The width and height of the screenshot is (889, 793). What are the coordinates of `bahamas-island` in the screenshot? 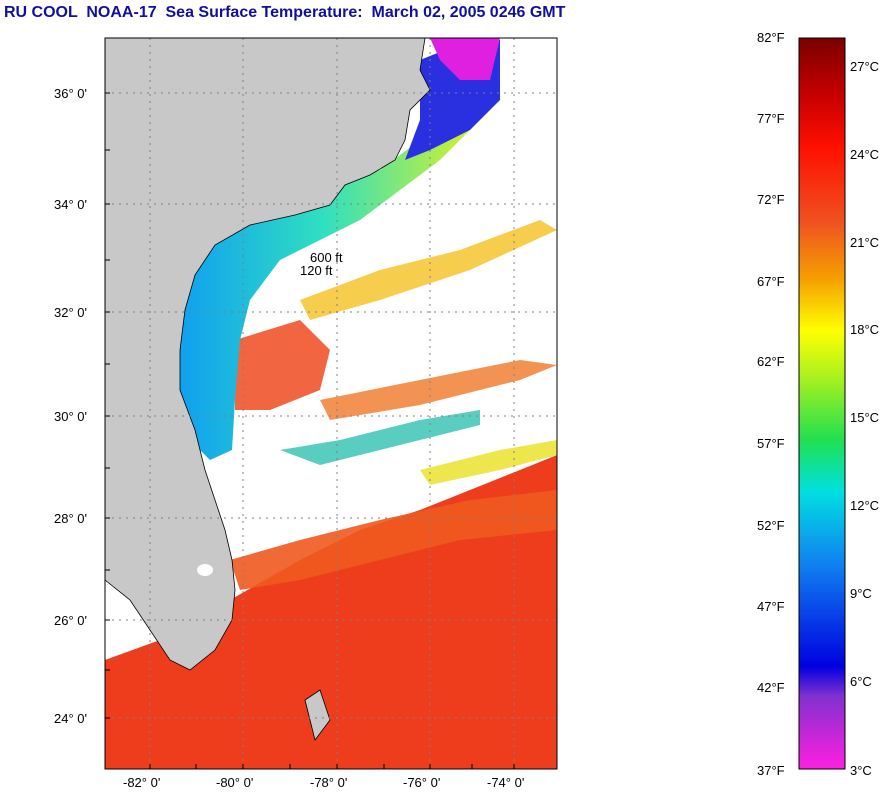 It's located at (317, 715).